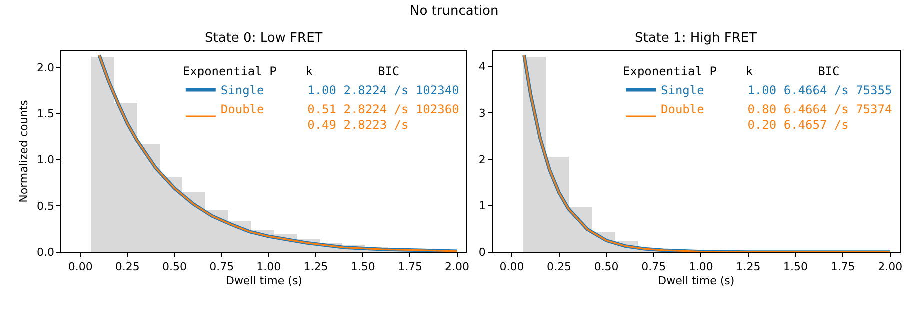 The image size is (911, 311). What do you see at coordinates (46, 113) in the screenshot?
I see `y-tick-label: 1.5` at bounding box center [46, 113].